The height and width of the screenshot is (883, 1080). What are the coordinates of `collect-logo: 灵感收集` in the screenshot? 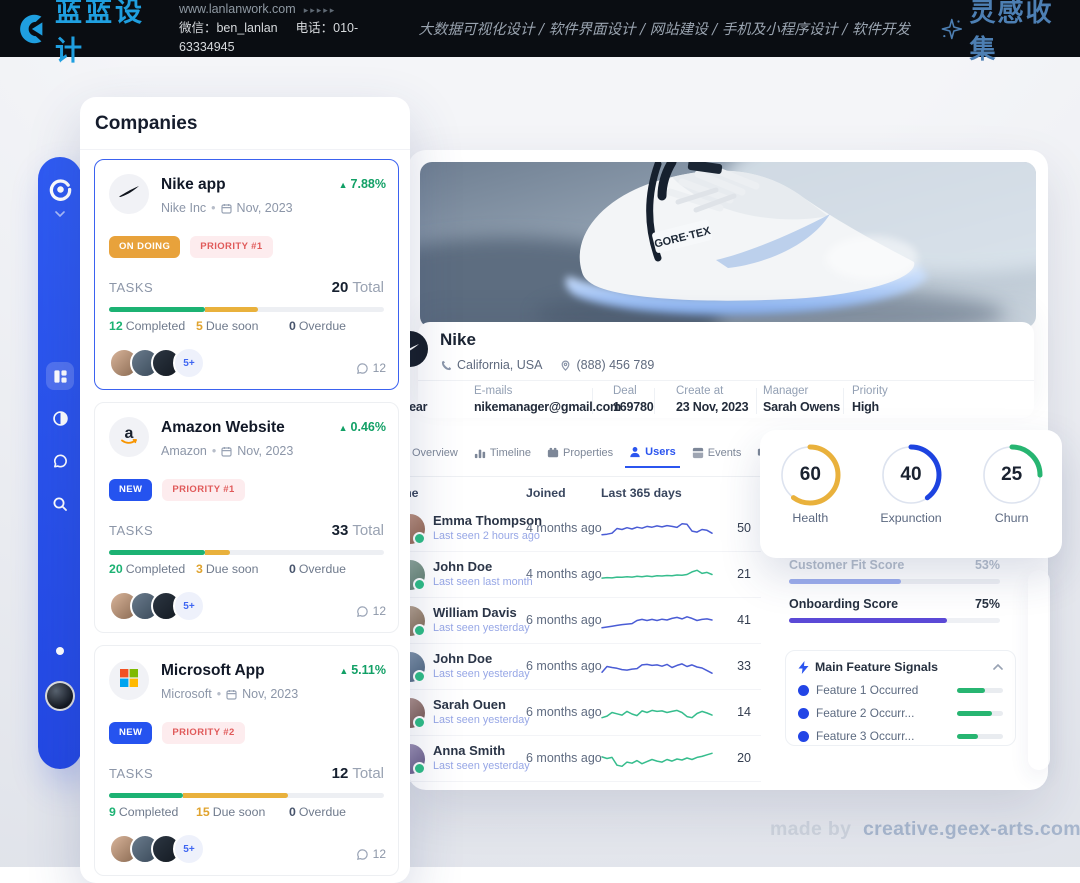 It's located at (1002, 33).